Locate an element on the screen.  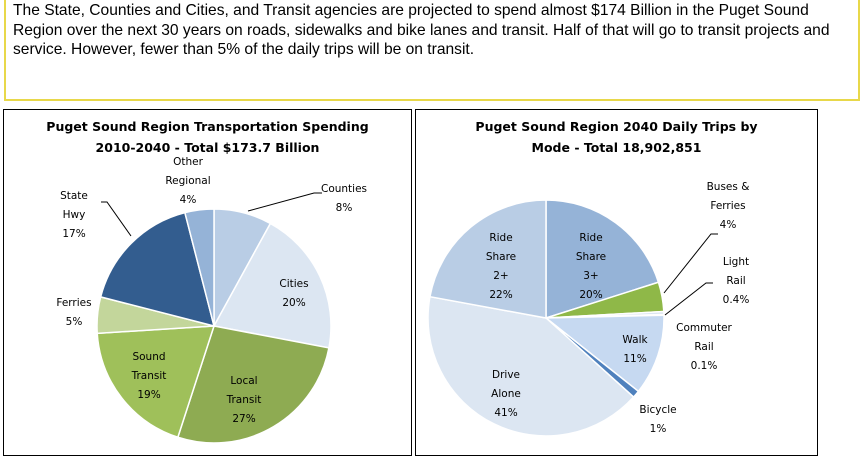
pie-slice-sound-transit is located at coordinates (156, 382).